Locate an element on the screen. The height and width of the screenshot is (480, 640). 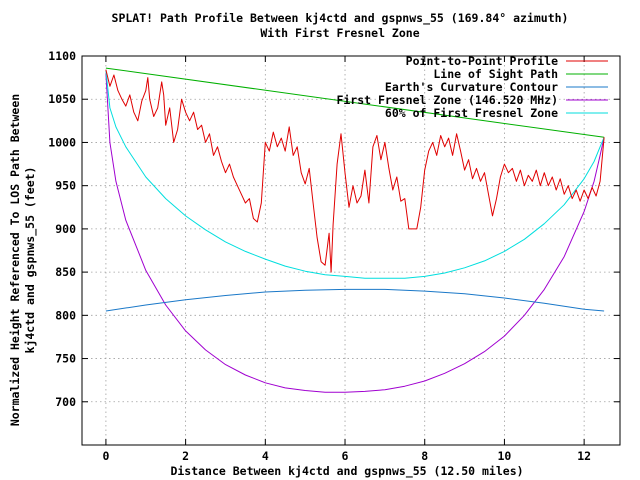
y-tick-label: 850 is located at coordinates (65, 272).